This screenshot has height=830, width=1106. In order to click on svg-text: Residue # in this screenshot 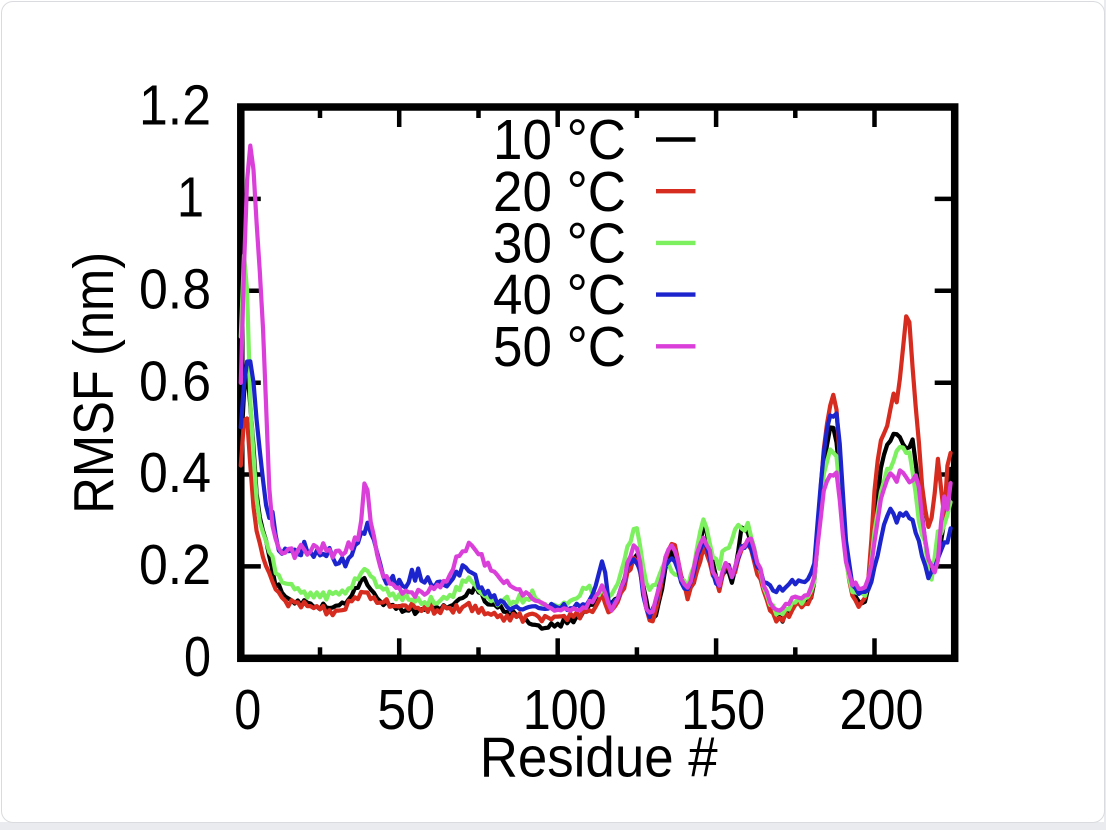, I will do `click(599, 758)`.